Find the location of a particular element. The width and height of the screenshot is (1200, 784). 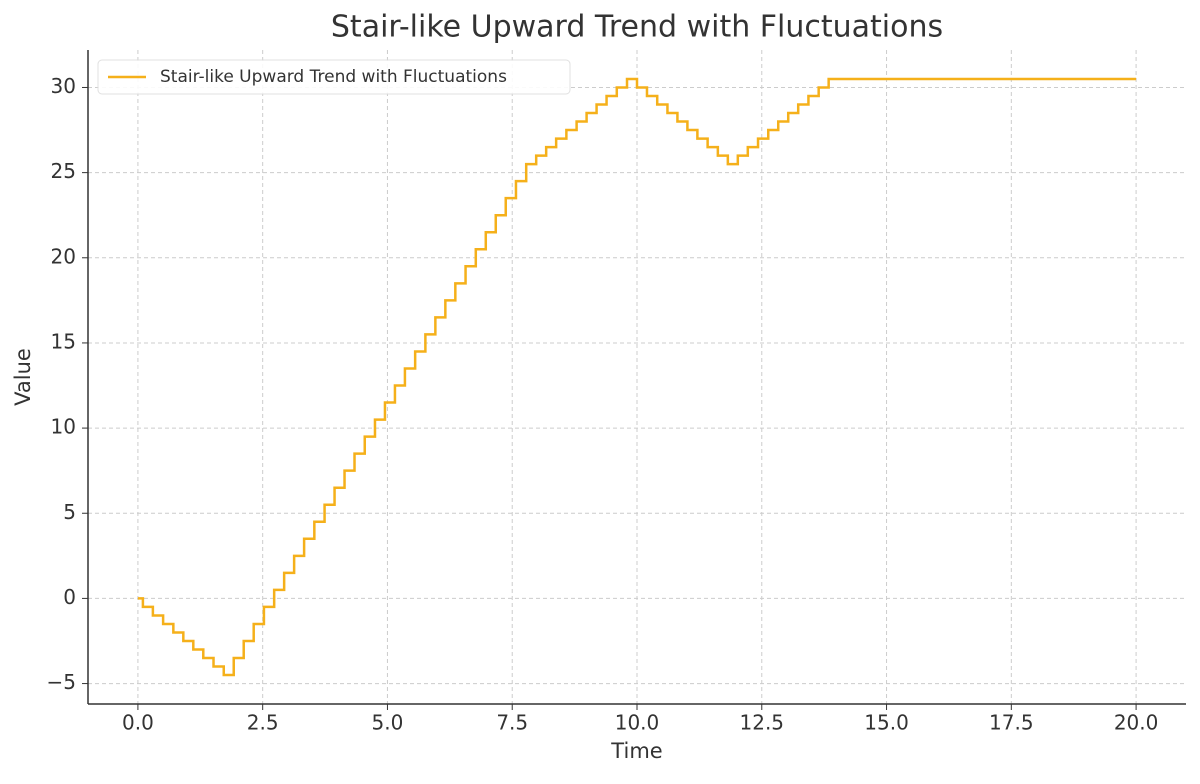

y-tick-label: 30 is located at coordinates (63, 86).